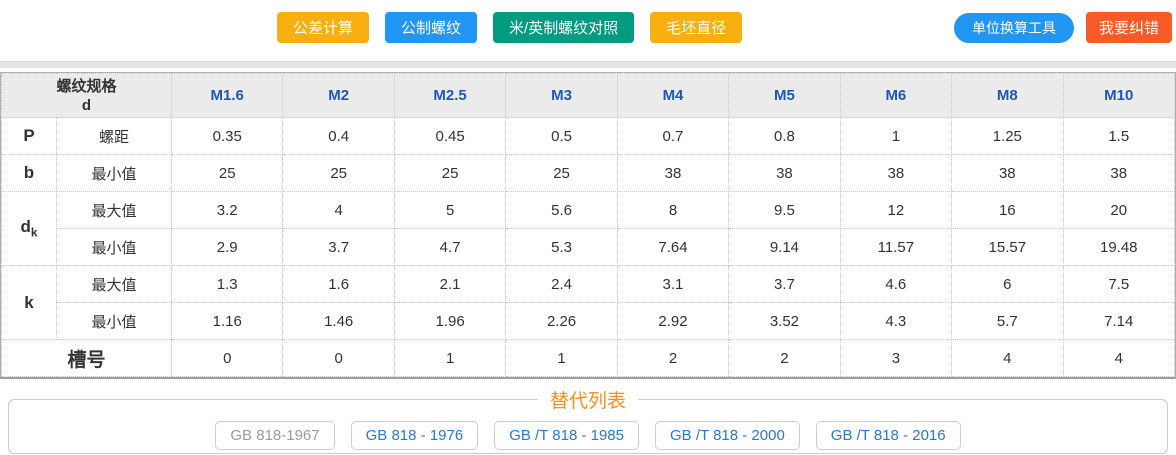 The image size is (1176, 455). I want to click on cell-value: 9.14, so click(784, 247).